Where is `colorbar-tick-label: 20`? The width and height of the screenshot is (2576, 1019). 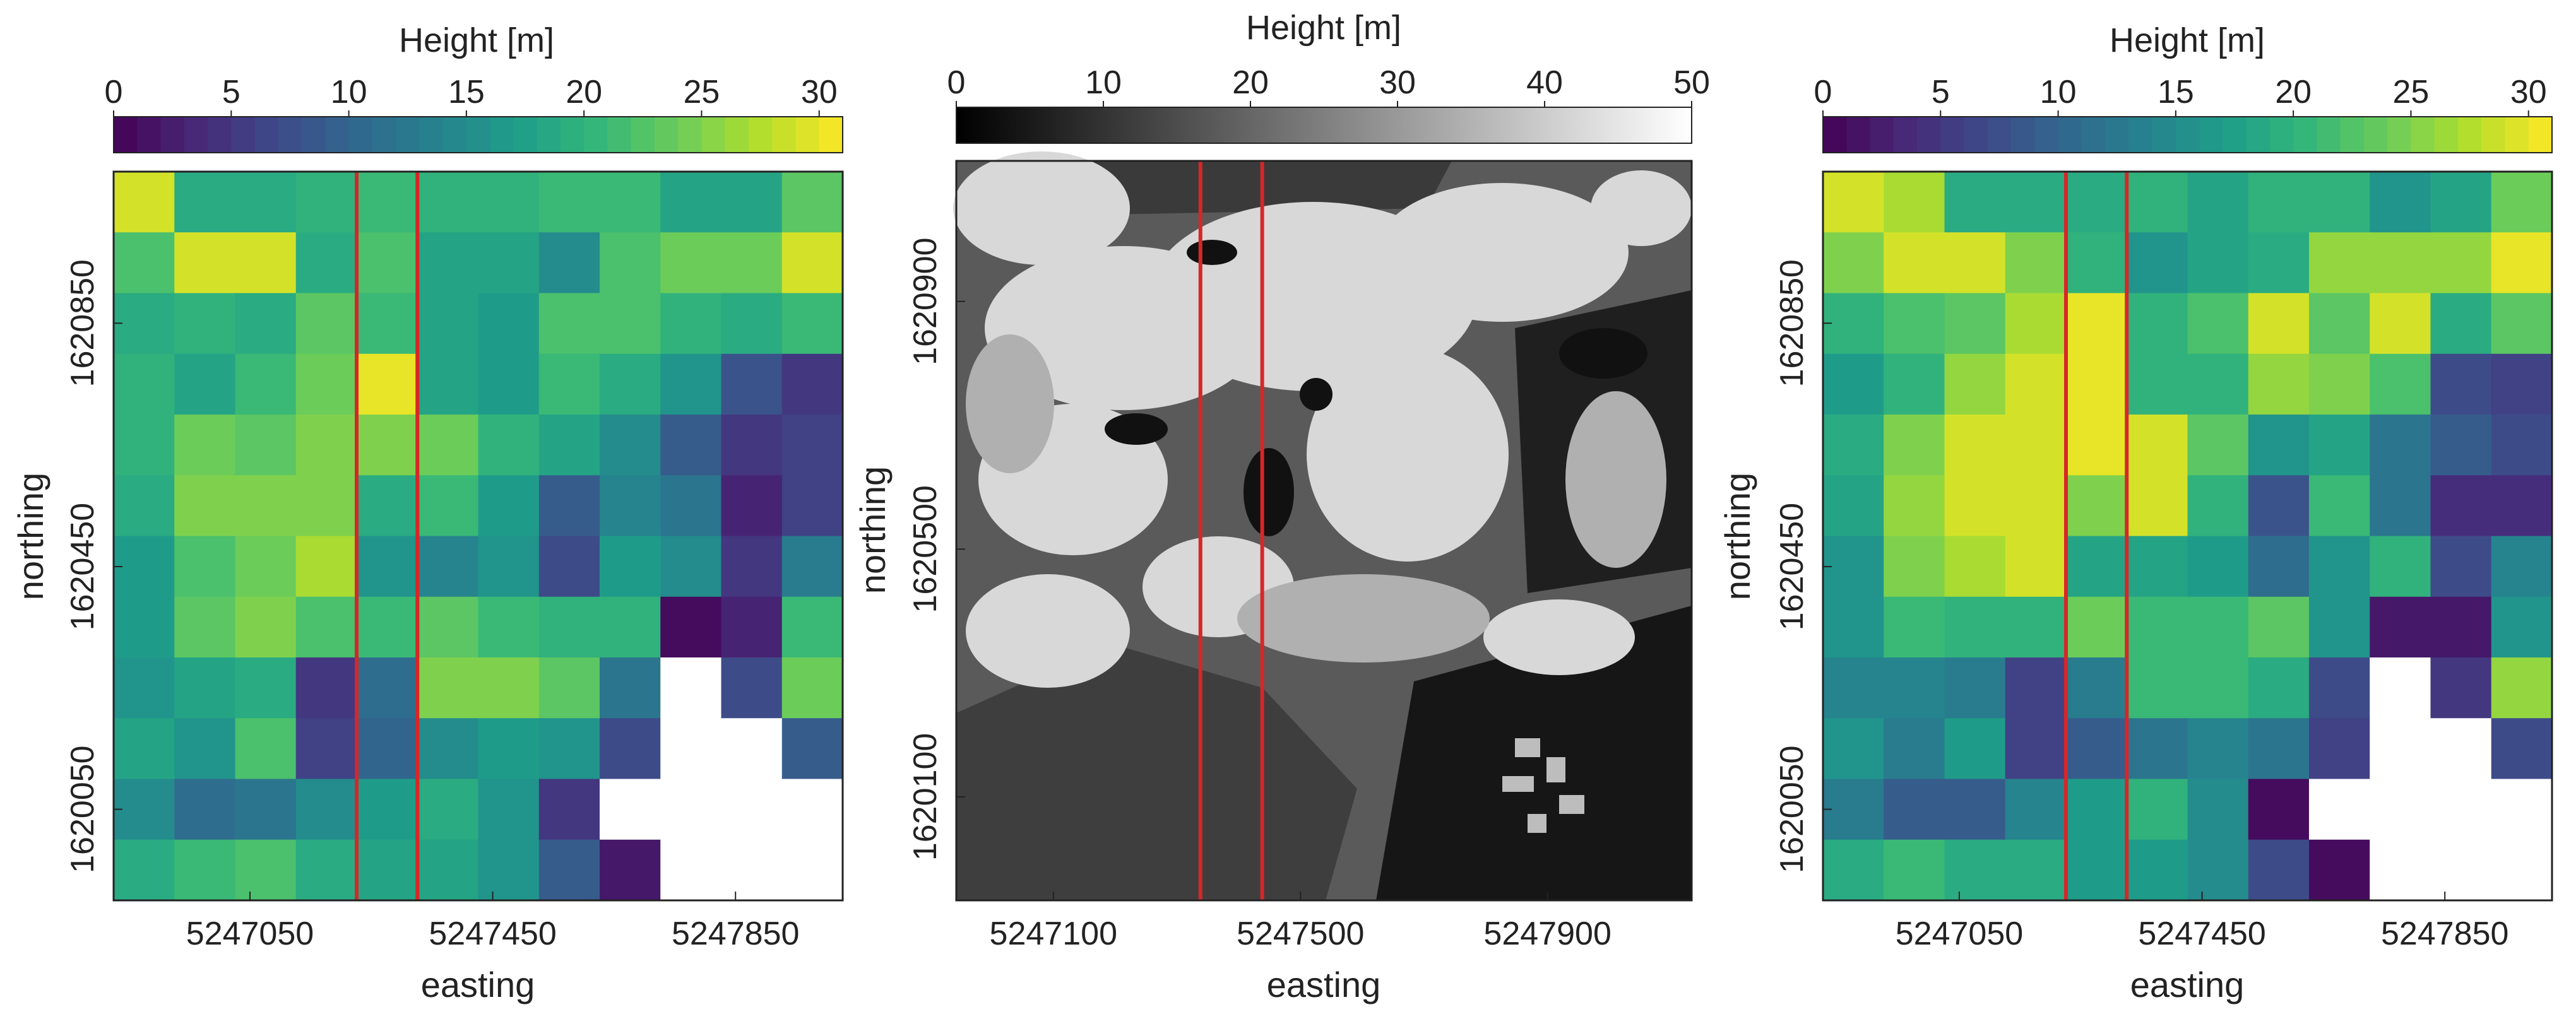 colorbar-tick-label: 20 is located at coordinates (2293, 92).